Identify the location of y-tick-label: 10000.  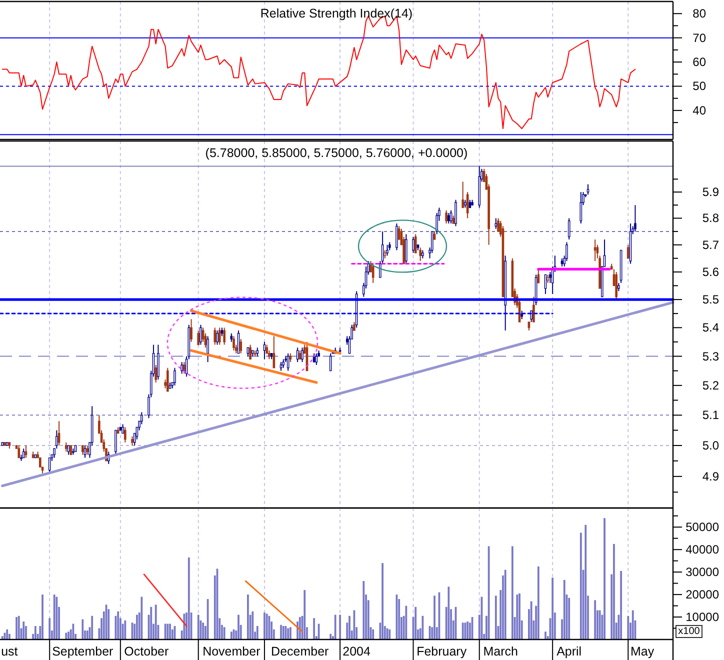
(703, 617).